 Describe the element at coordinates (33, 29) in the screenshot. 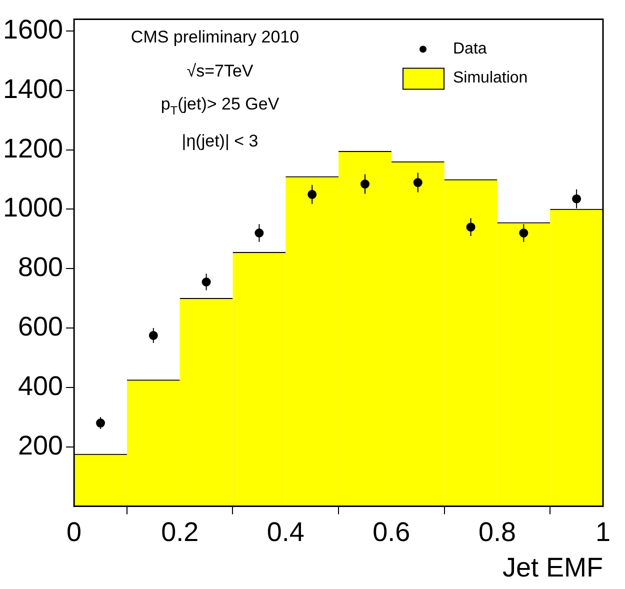

I see `y-tick-label: 1600` at that location.